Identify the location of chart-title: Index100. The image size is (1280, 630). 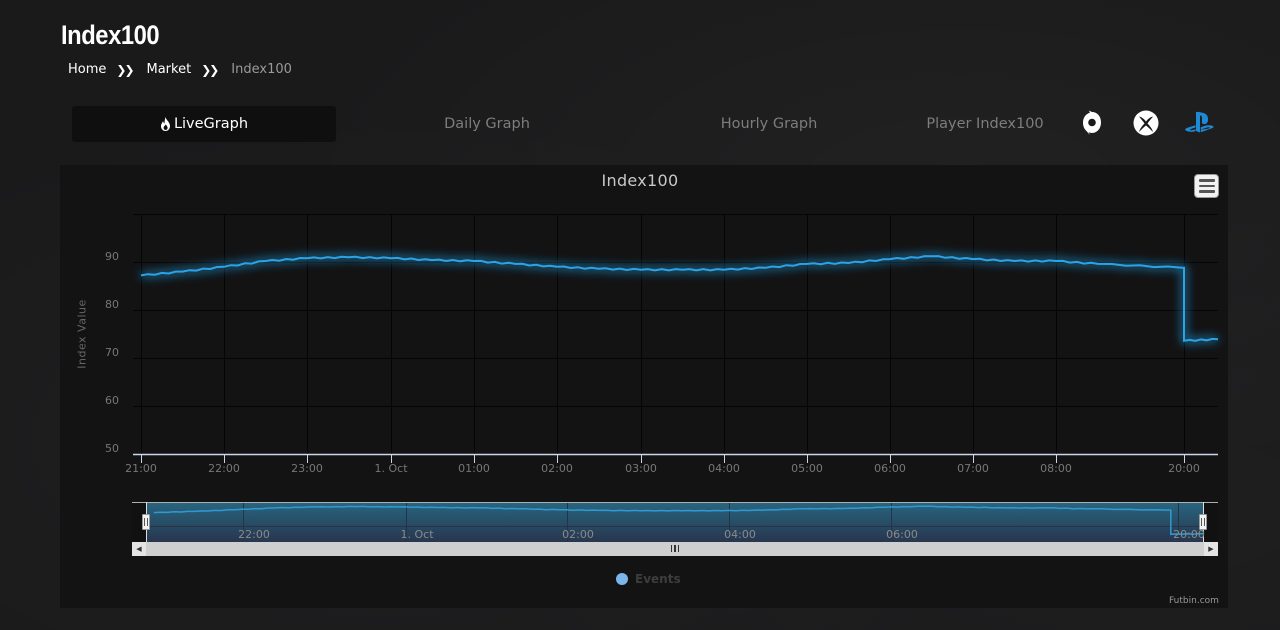
(640, 180).